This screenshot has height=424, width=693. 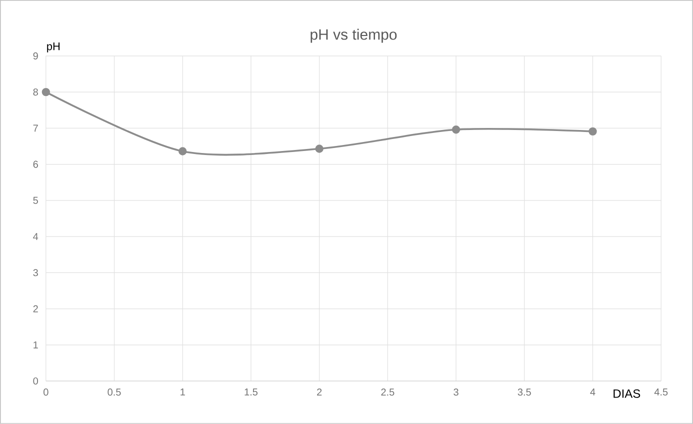 What do you see at coordinates (456, 392) in the screenshot?
I see `x-tick-label: 3` at bounding box center [456, 392].